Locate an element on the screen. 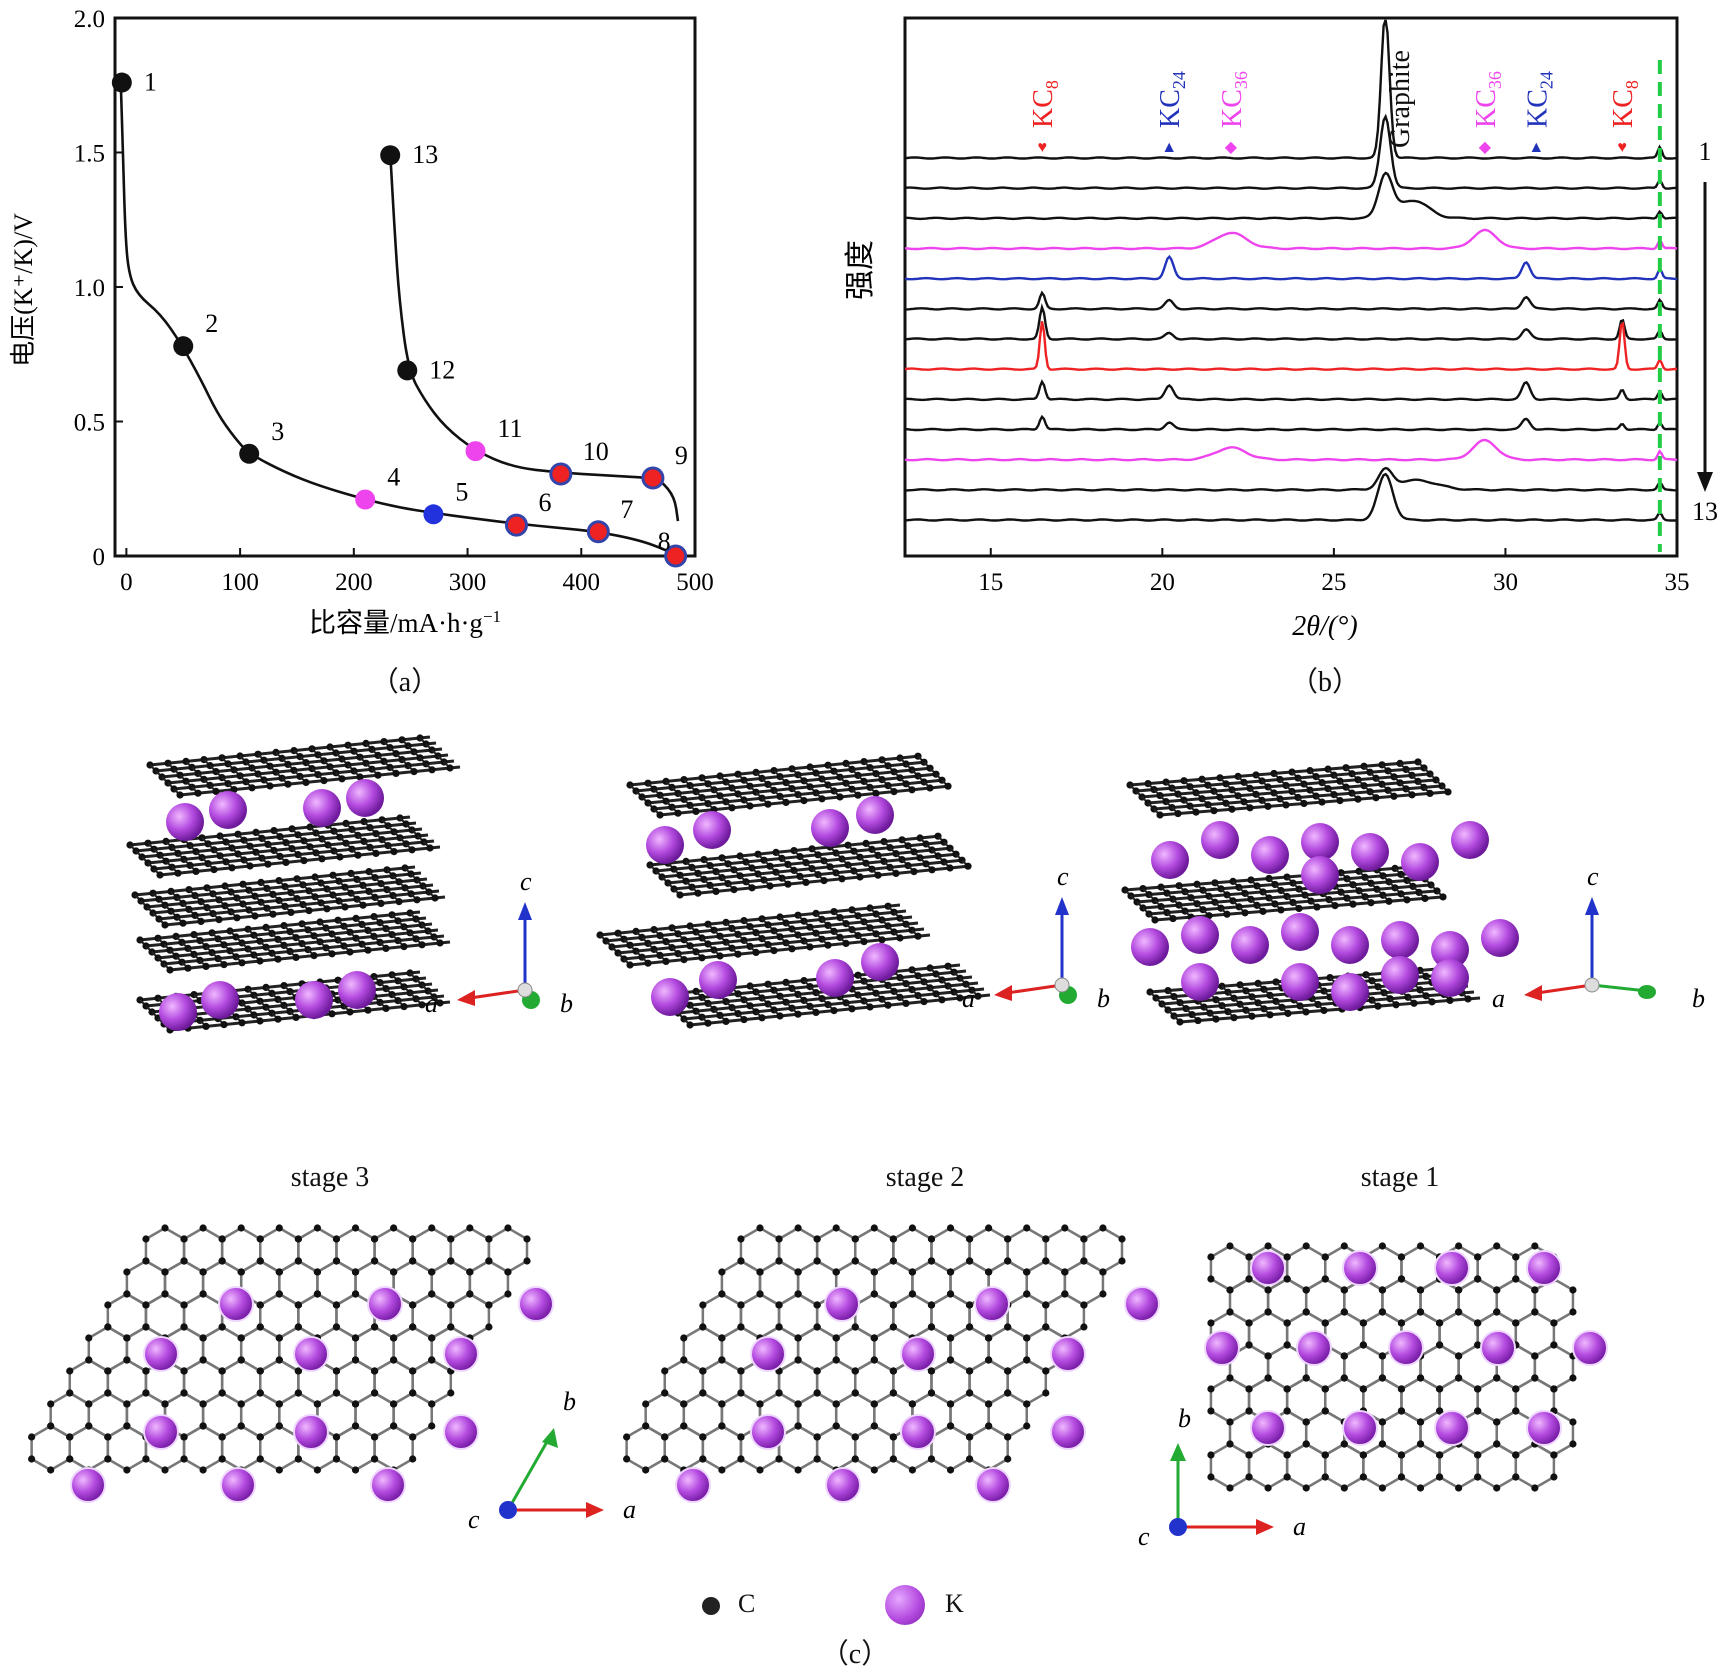 The image size is (1729, 1673). data-point-label: 10 is located at coordinates (596, 451).